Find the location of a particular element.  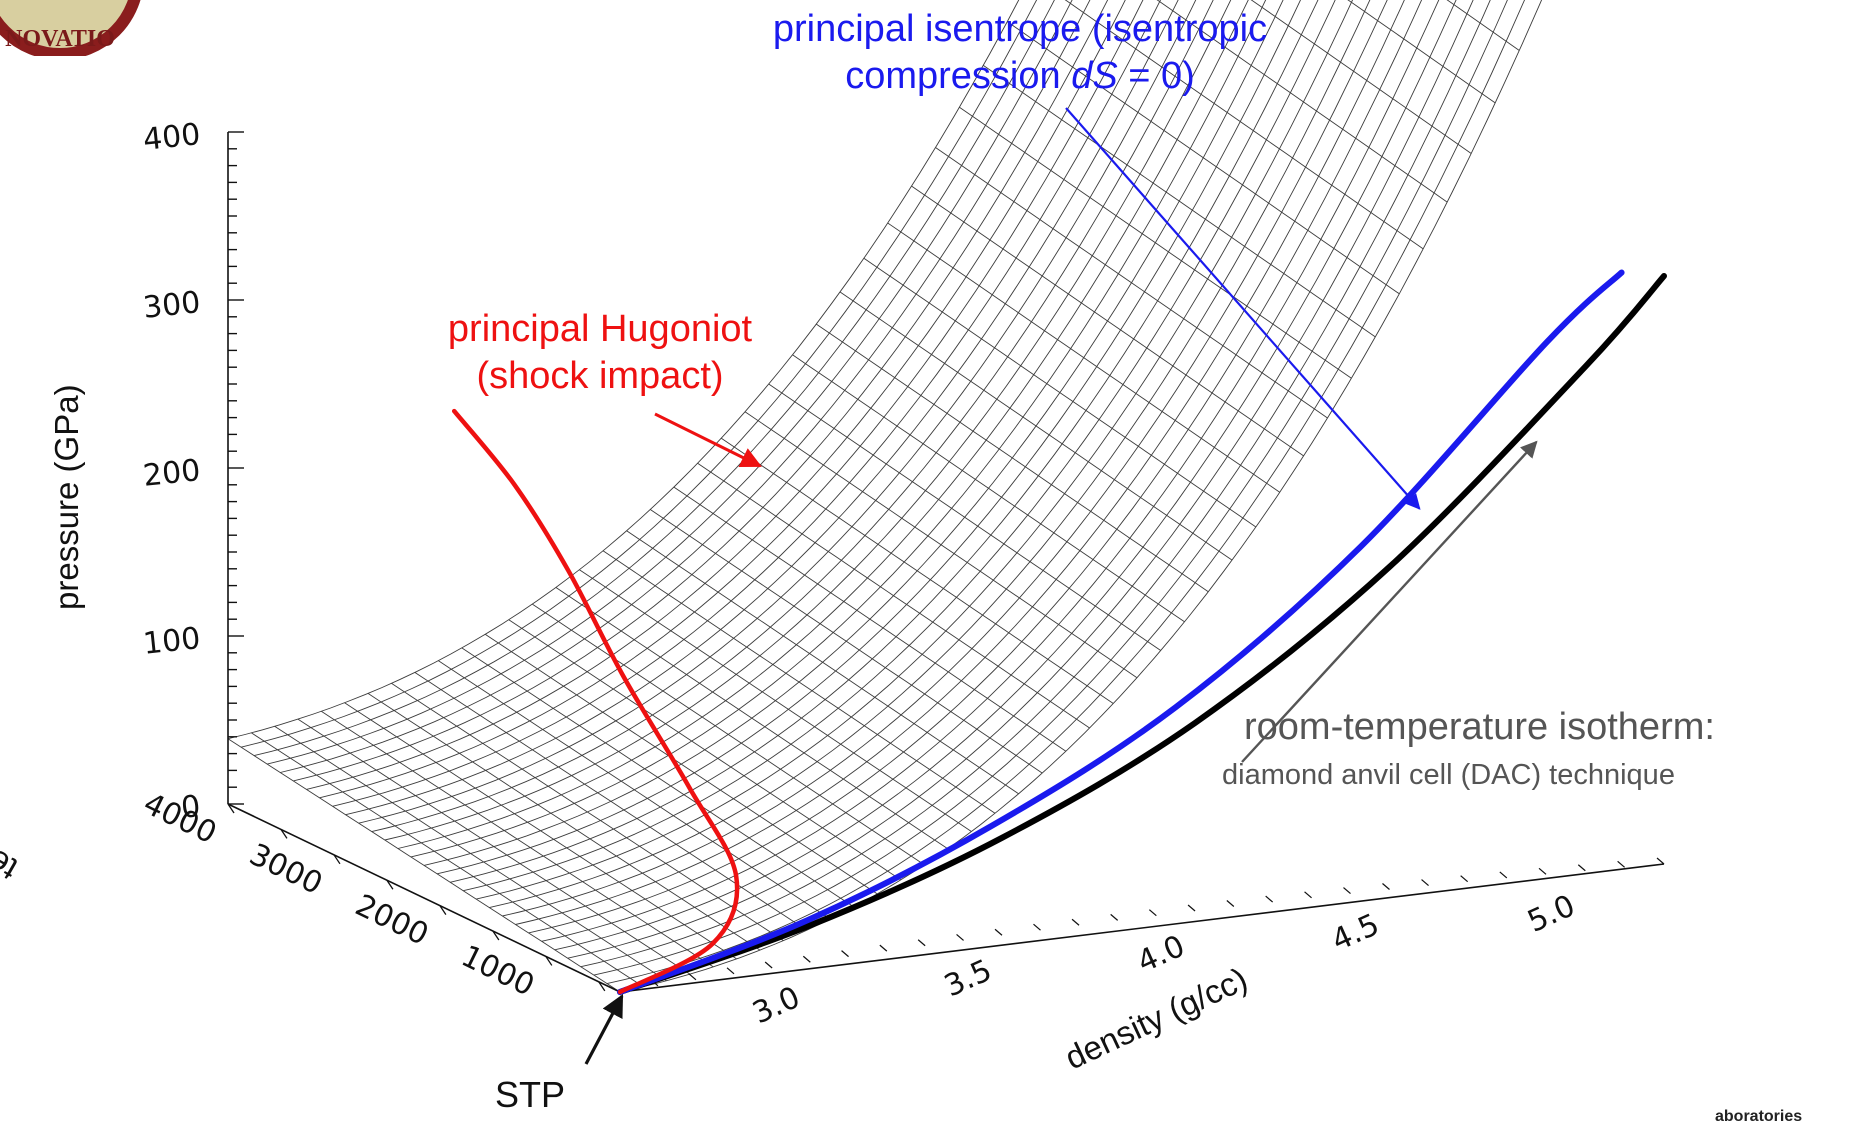

isentrope-label-tail: = 0) is located at coordinates (1156, 76).